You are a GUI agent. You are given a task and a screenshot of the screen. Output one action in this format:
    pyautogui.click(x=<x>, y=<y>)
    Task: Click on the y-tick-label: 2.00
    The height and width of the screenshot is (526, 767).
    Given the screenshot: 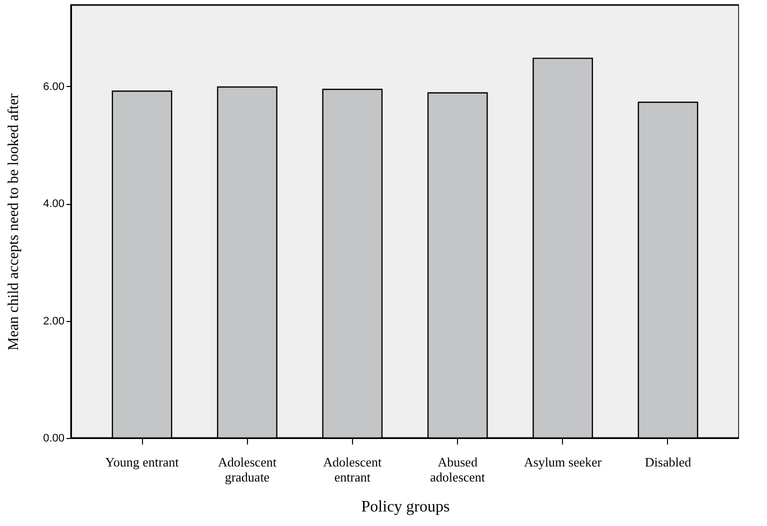 What is the action you would take?
    pyautogui.click(x=53, y=321)
    